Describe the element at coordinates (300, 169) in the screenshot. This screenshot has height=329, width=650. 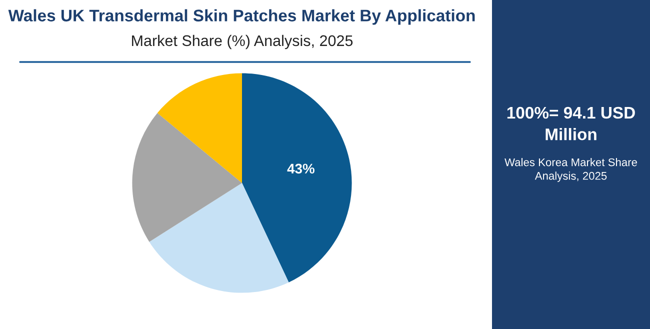
I see `data-label: 43%` at that location.